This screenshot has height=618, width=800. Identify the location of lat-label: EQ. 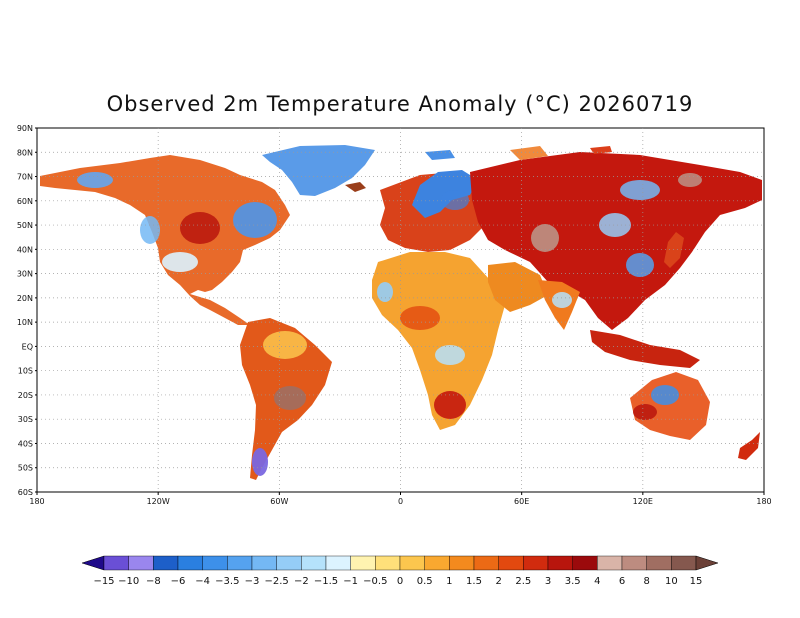
(27, 346).